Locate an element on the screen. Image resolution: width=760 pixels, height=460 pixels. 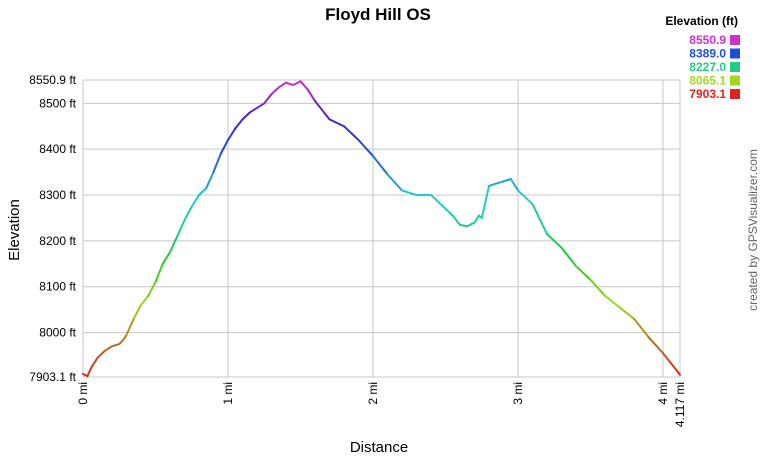
legend-title: Elevation (ft) is located at coordinates (701, 21).